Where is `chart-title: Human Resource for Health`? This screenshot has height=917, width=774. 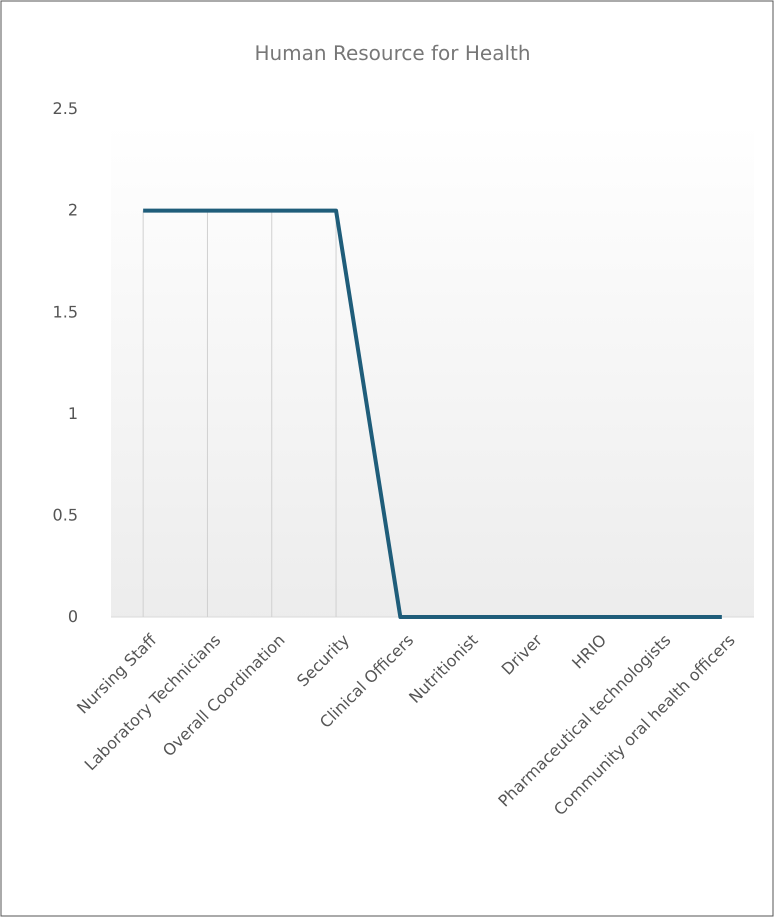
chart-title: Human Resource for Health is located at coordinates (392, 53).